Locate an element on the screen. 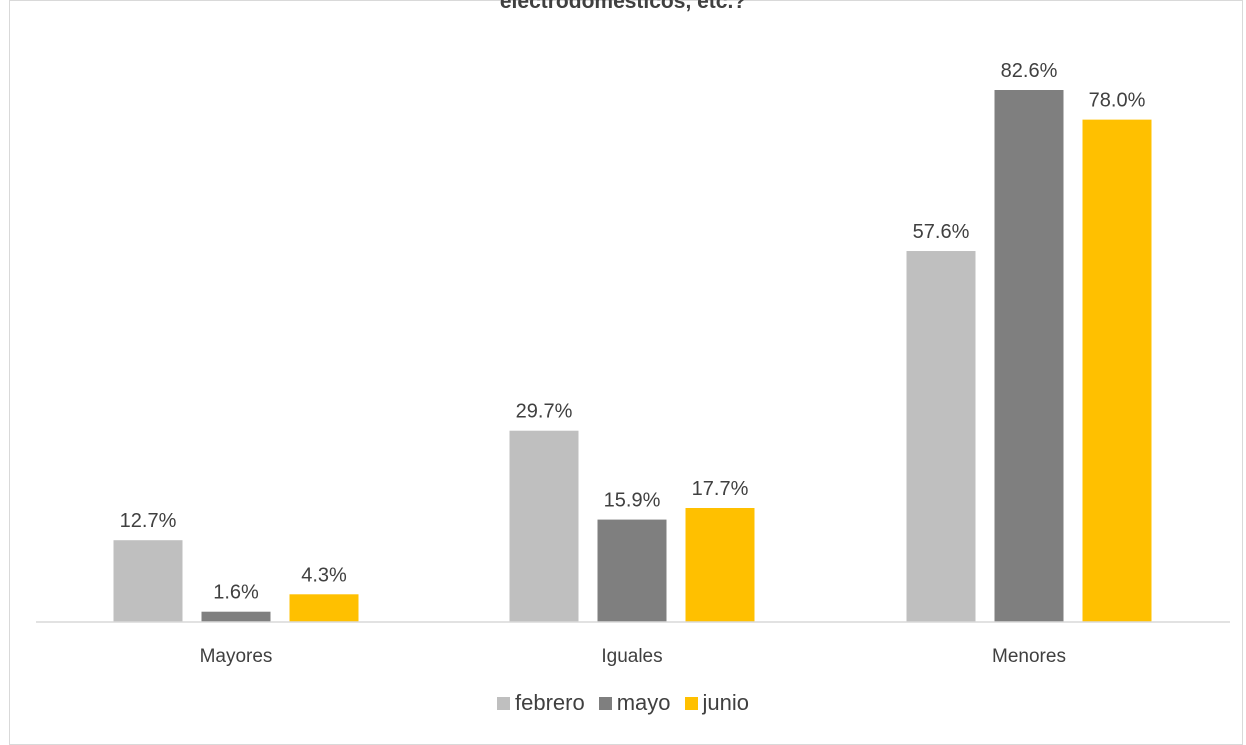  data-label-febrero-menores: 57.6% is located at coordinates (941, 232).